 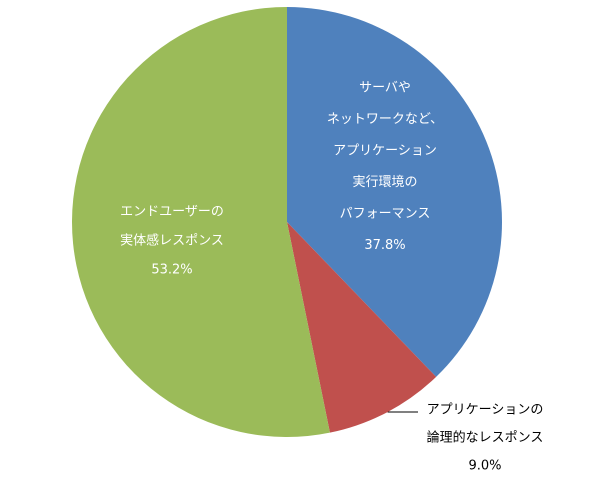 I want to click on pie-slice, so click(x=362, y=327).